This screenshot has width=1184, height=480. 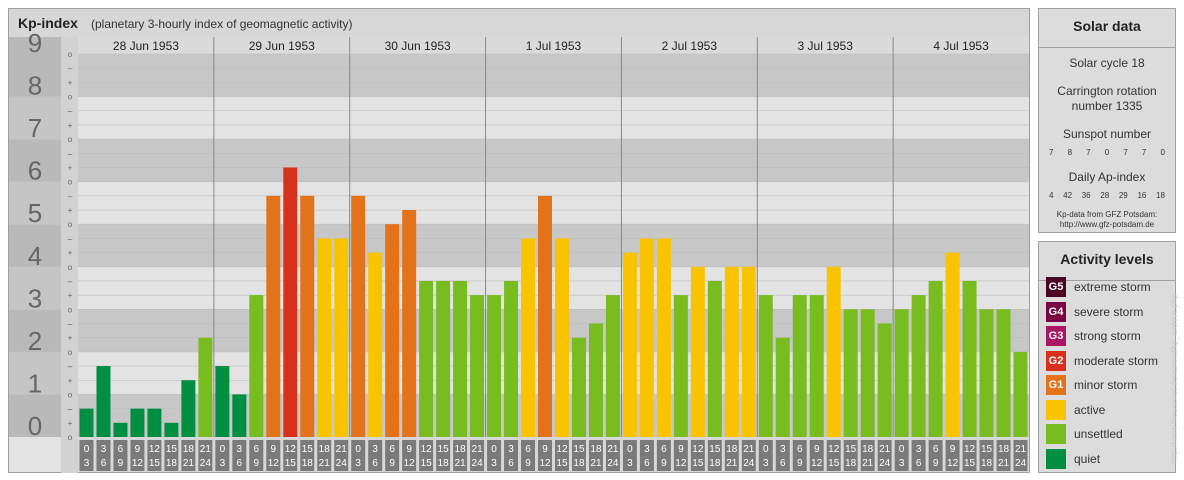 I want to click on time-label-start: 6, so click(x=392, y=449).